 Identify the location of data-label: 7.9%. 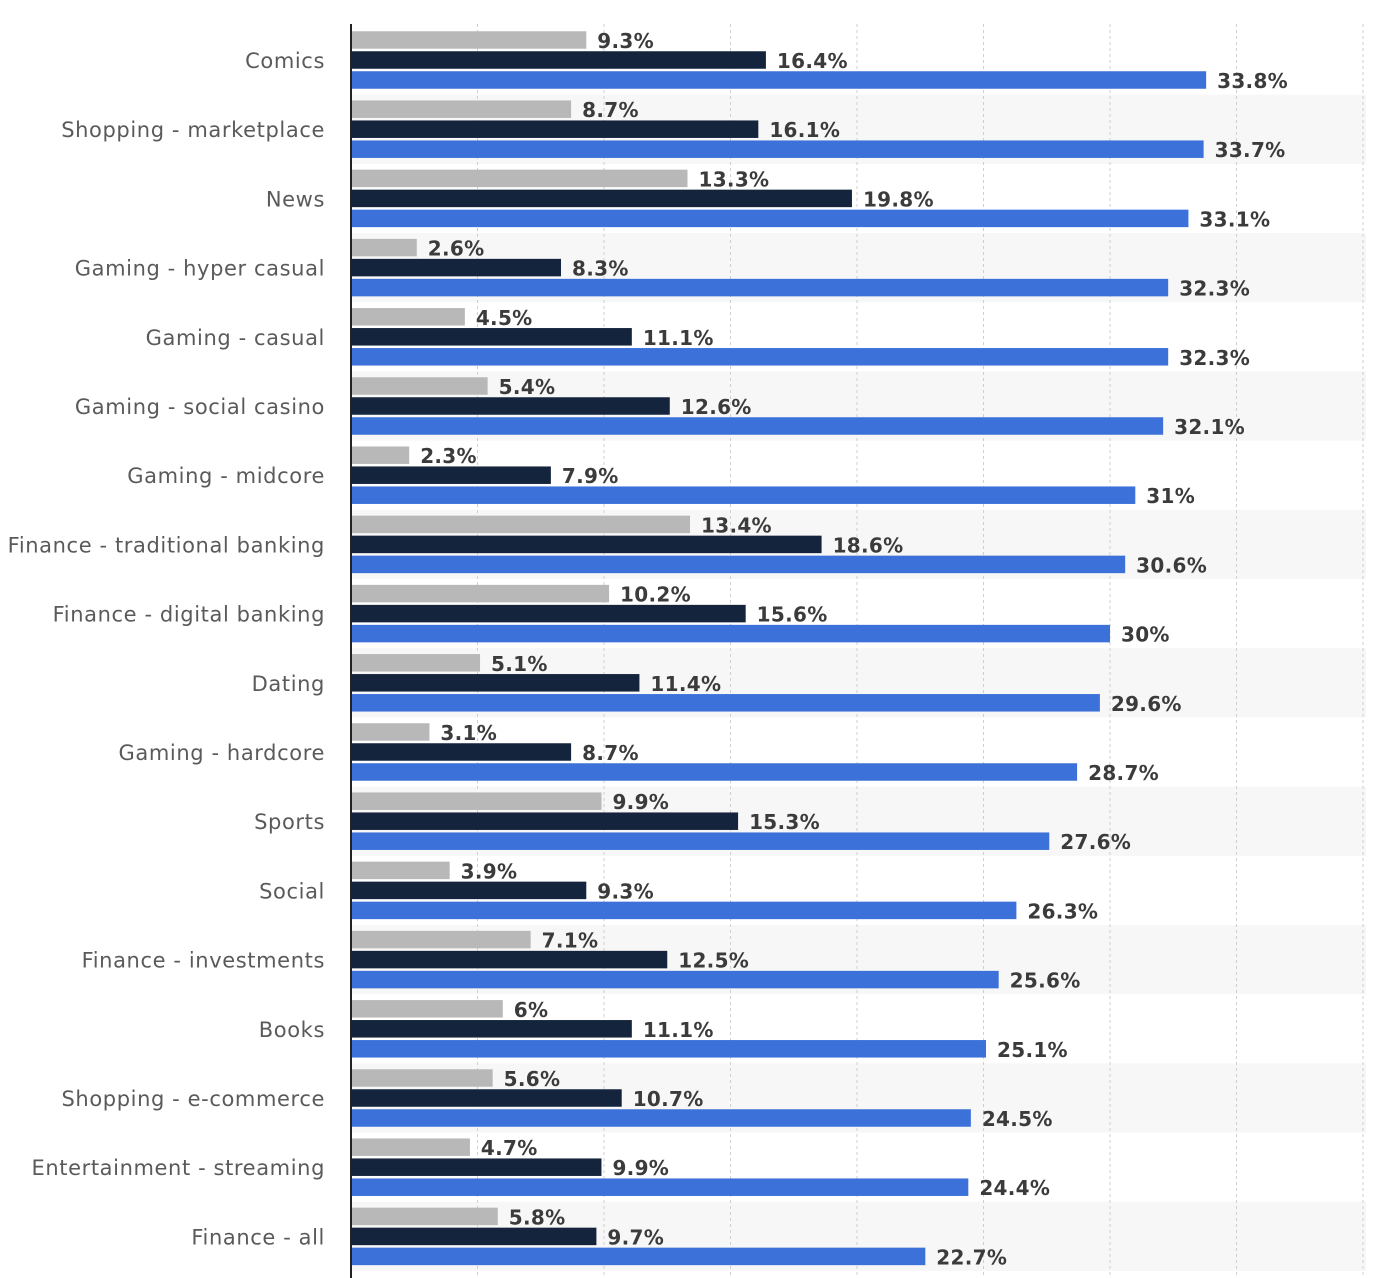
(590, 476).